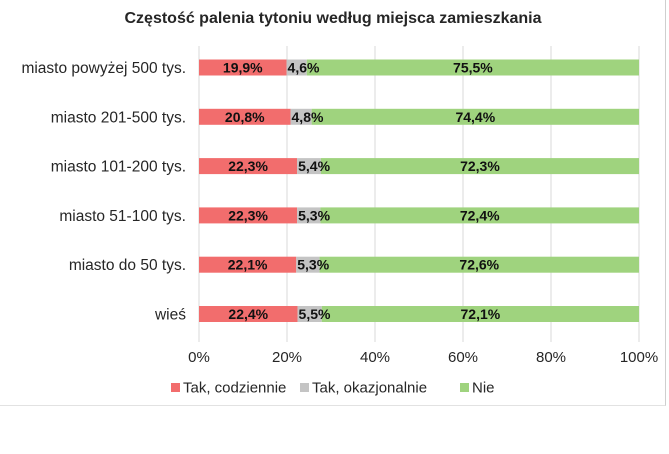 The image size is (669, 454). I want to click on data-label: 72,6%, so click(479, 265).